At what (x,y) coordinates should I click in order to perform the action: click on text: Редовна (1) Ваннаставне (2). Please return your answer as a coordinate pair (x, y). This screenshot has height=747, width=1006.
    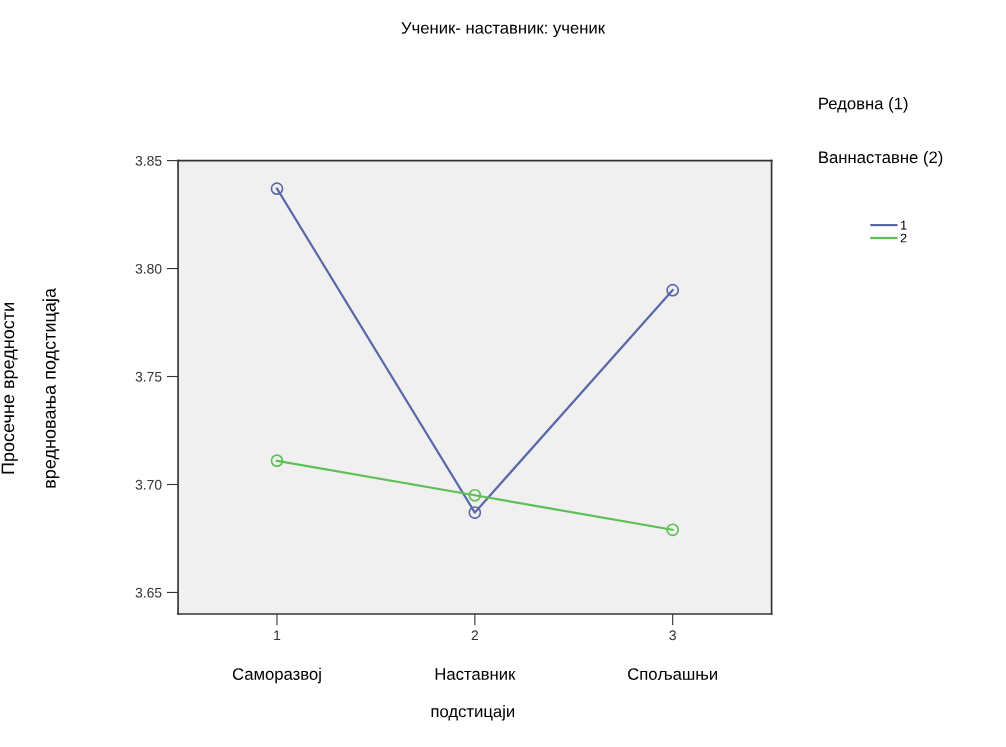
    Looking at the image, I should click on (881, 132).